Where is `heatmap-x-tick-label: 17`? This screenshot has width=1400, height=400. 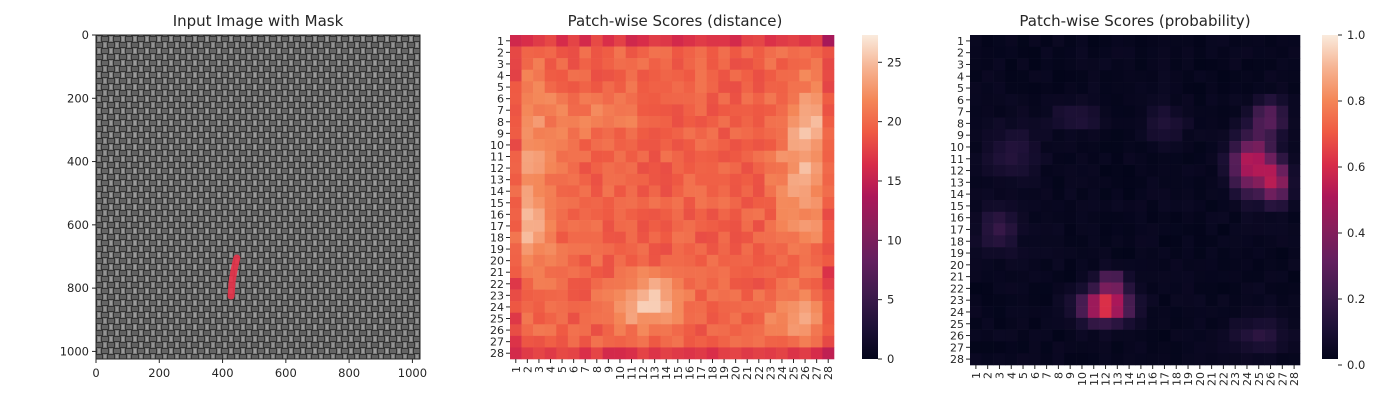 heatmap-x-tick-label: 17 is located at coordinates (1164, 379).